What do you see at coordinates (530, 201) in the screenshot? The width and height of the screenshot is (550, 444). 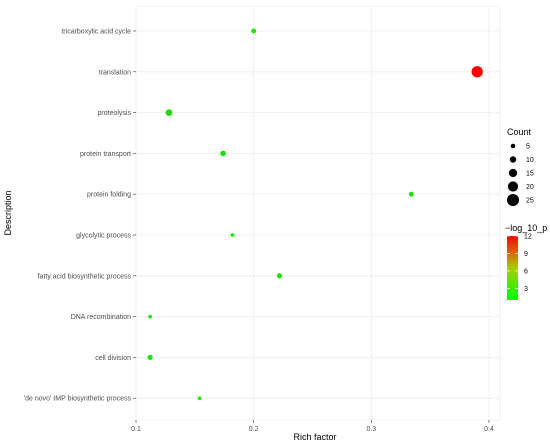 I see `count-legend-label: 25` at bounding box center [530, 201].